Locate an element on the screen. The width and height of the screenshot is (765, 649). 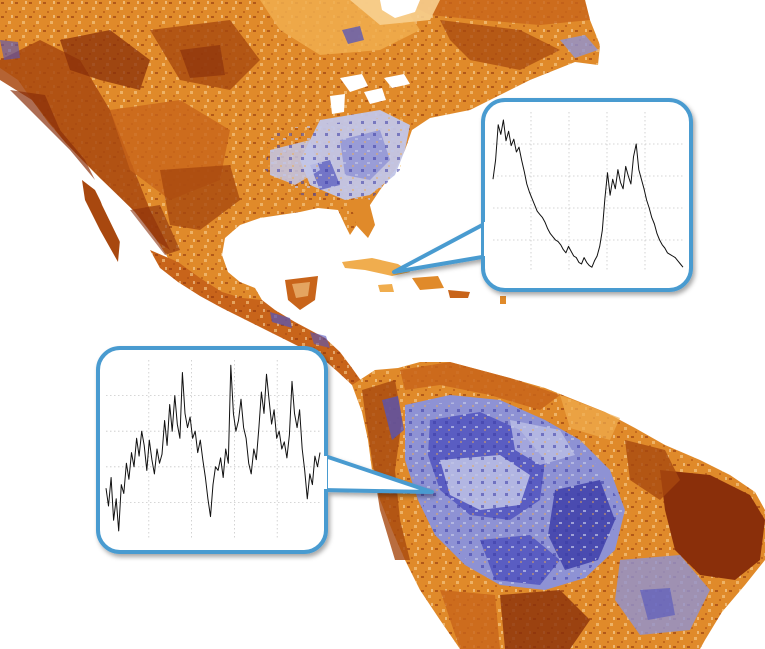
chart-amazon-series is located at coordinates (213, 448).